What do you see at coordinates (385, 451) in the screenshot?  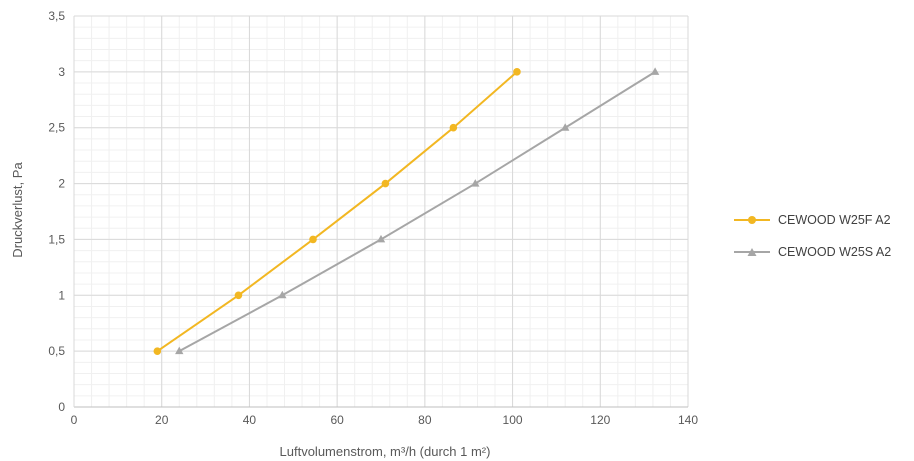 I see `x-axis-title: Luftvolumenstrom, m³/h (durch 1 m²)` at bounding box center [385, 451].